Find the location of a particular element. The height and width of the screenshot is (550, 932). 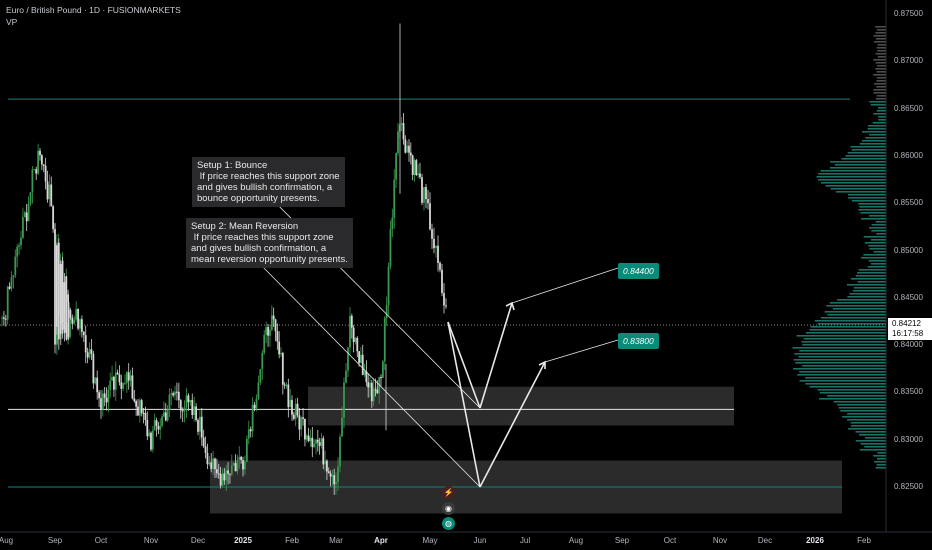

earnings-icon: ◍ is located at coordinates (448, 523).